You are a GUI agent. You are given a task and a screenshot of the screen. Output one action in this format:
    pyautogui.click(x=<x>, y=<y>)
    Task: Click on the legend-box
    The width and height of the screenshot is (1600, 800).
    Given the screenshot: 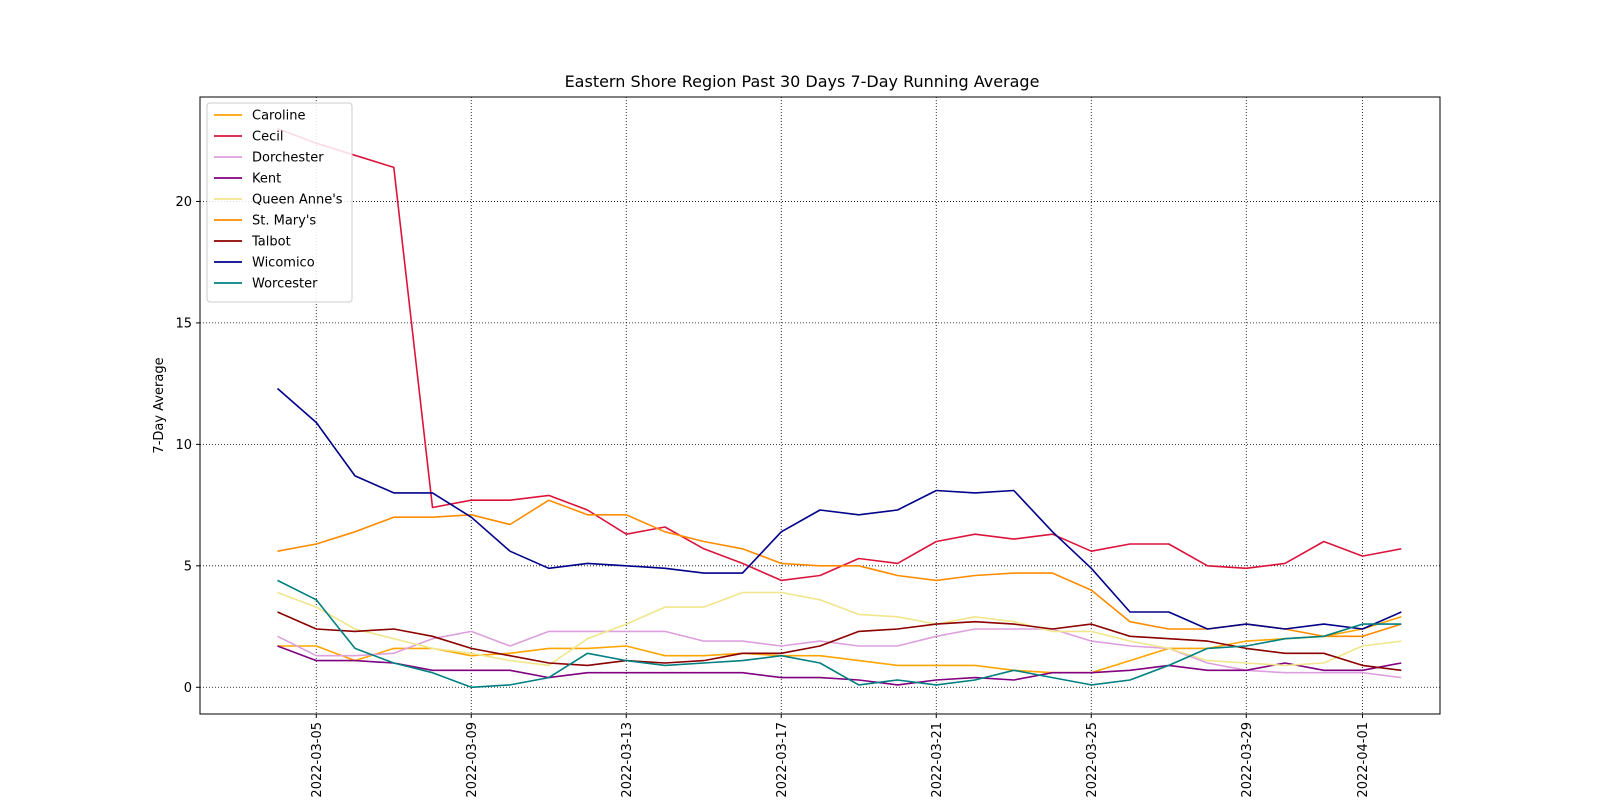 What is the action you would take?
    pyautogui.click(x=279, y=202)
    